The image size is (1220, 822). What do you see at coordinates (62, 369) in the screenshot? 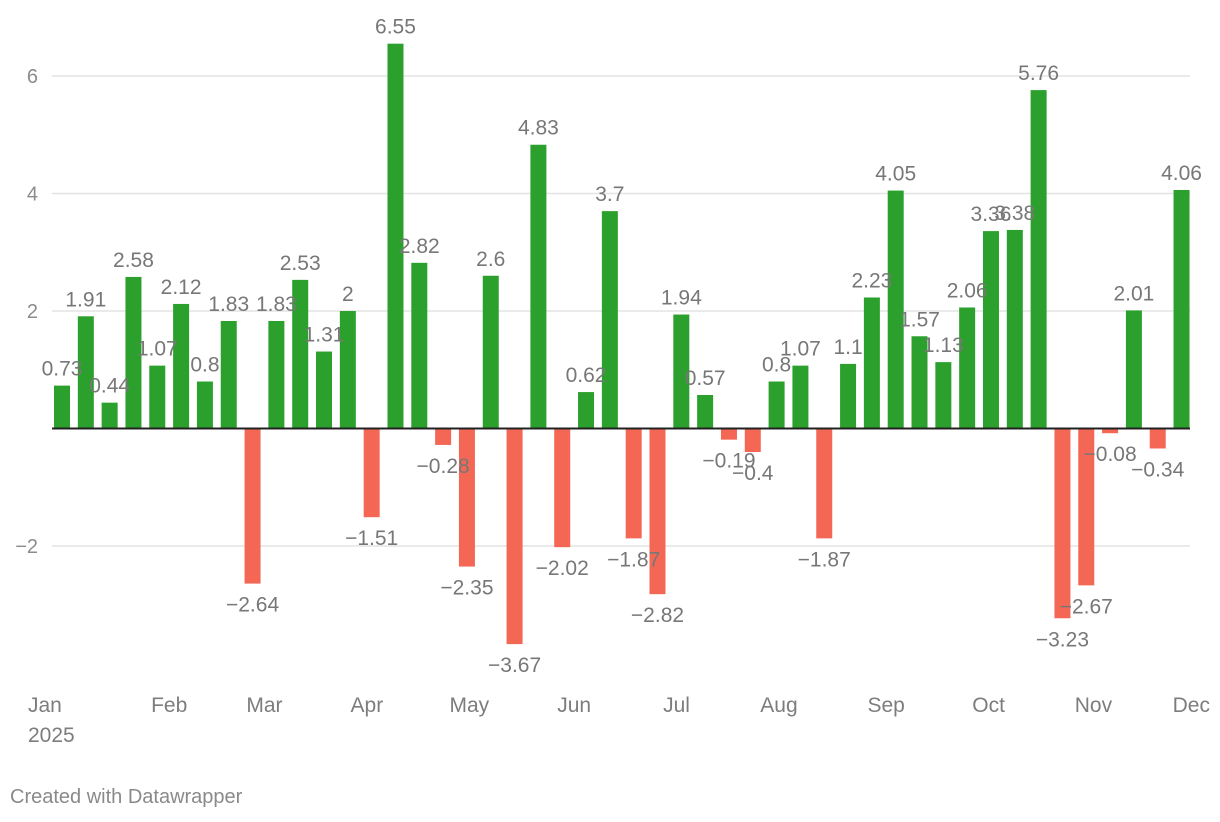
I see `data-label: 0.73` at bounding box center [62, 369].